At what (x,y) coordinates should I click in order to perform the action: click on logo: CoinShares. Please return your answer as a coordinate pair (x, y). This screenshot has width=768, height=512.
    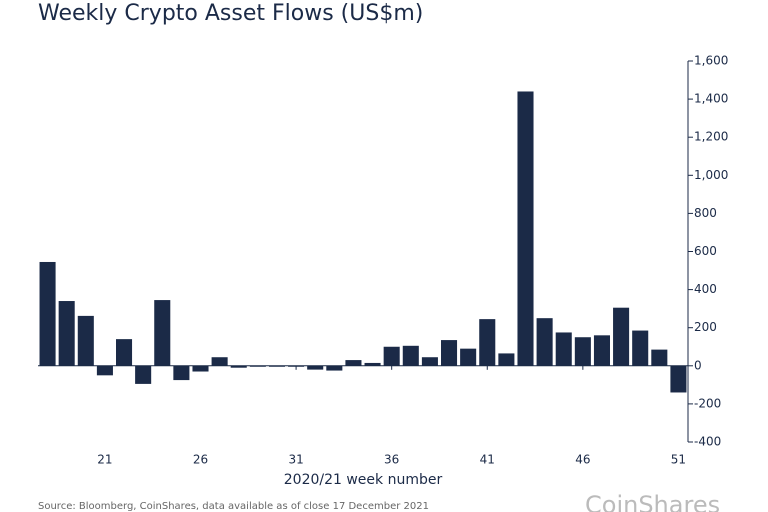
    Looking at the image, I should click on (652, 501).